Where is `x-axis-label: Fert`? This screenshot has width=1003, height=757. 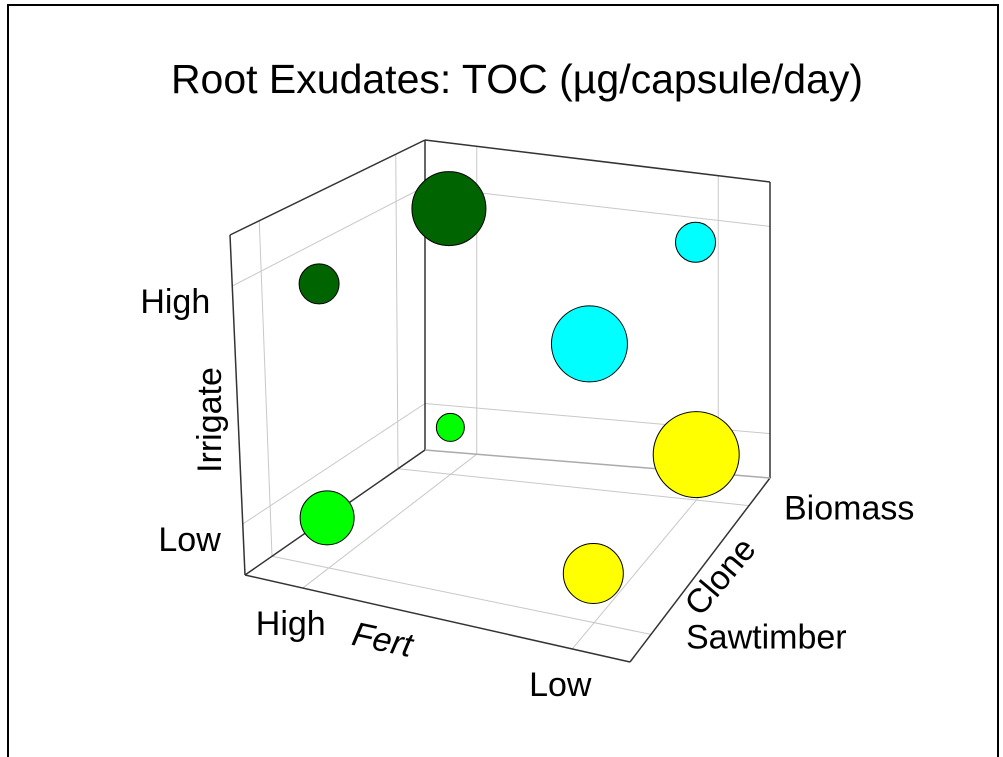 x-axis-label: Fert is located at coordinates (383, 640).